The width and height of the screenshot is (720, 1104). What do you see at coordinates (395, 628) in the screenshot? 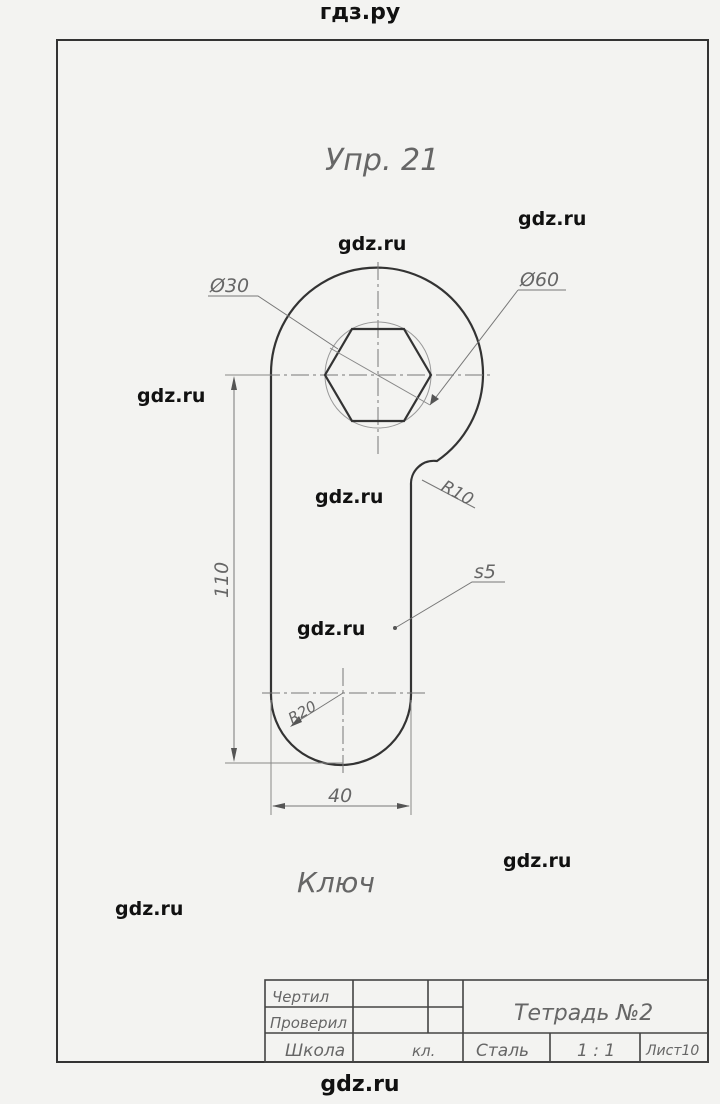
I see `thickness-dot` at bounding box center [395, 628].